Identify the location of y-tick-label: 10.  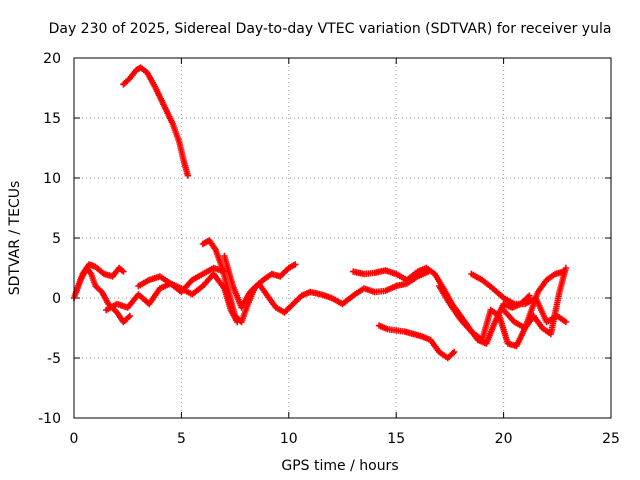
(52, 179).